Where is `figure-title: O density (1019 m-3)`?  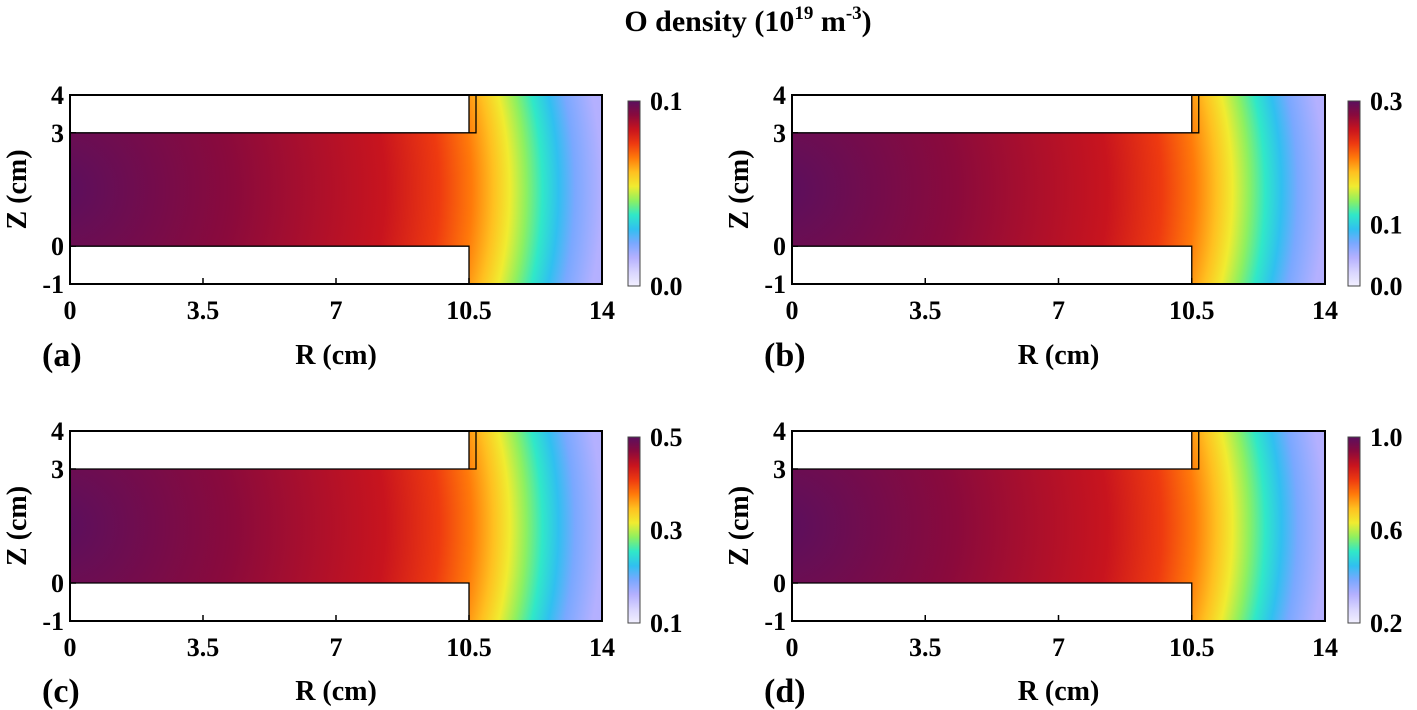 figure-title: O density (1019 m-3) is located at coordinates (747, 20).